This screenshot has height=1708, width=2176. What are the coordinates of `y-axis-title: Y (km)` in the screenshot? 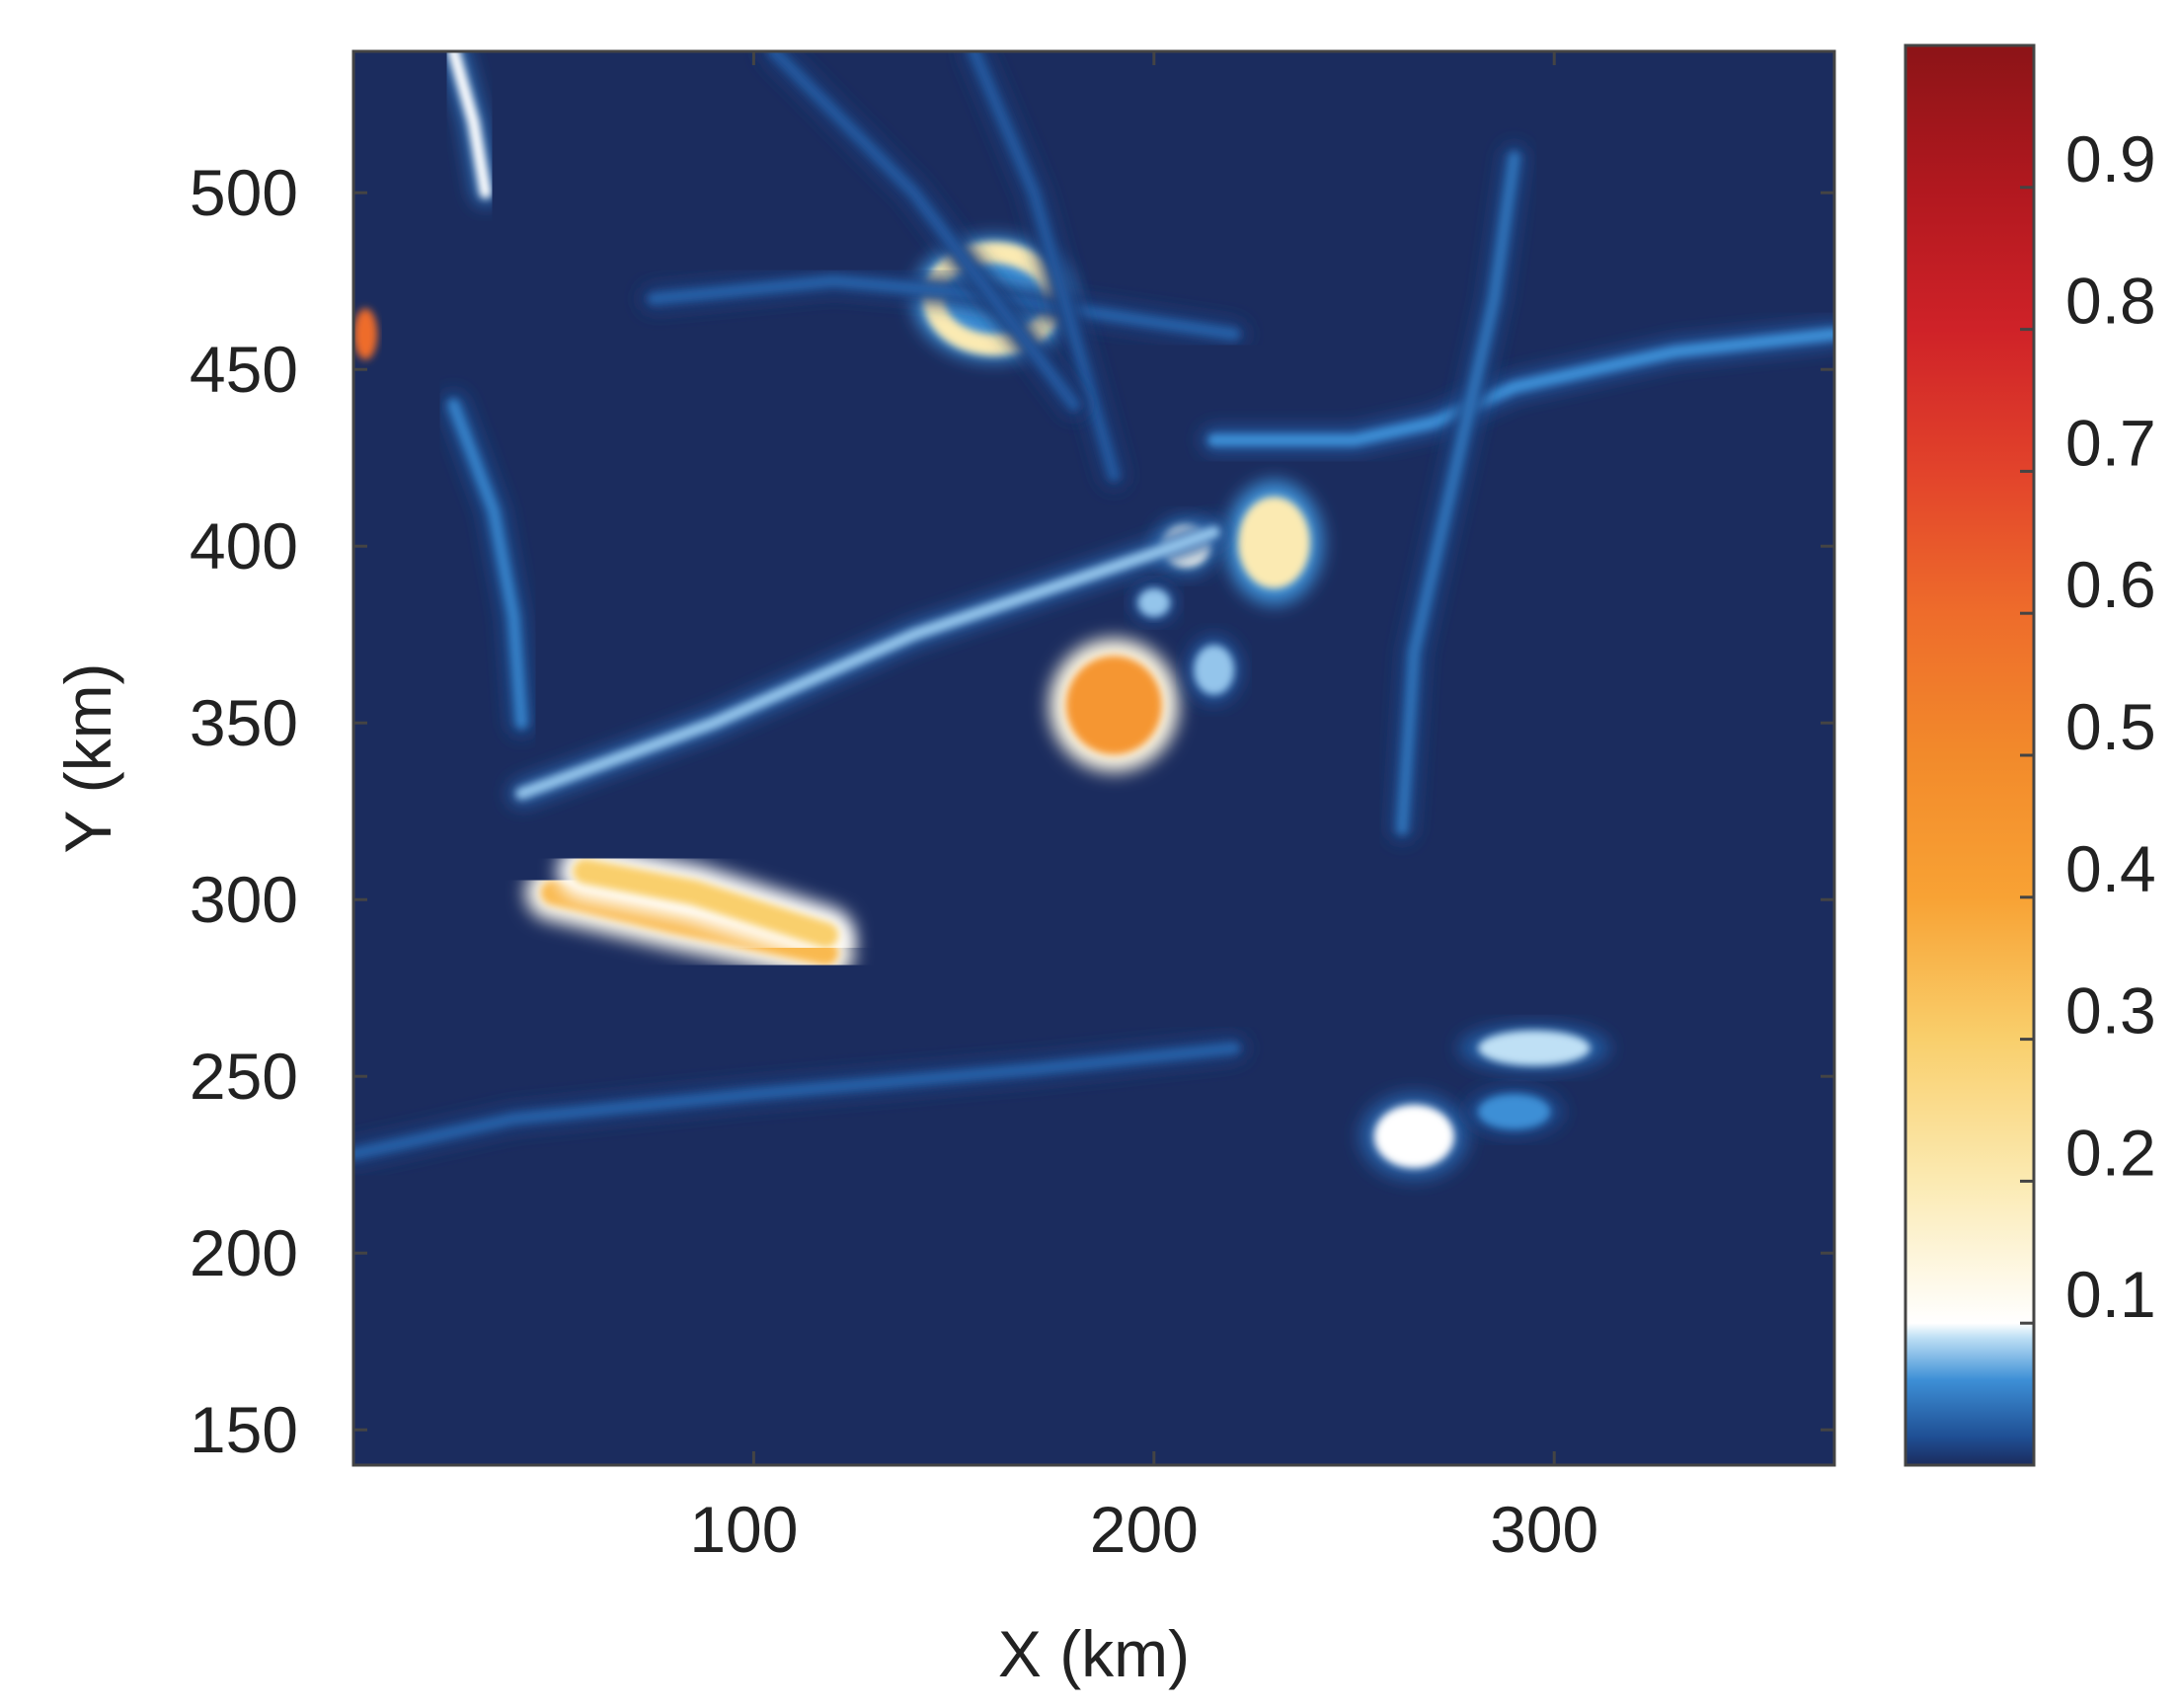 It's located at (87, 757).